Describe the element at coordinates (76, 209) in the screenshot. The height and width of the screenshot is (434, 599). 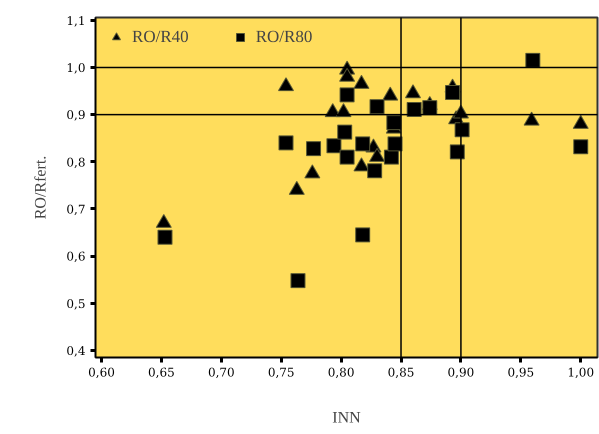
I see `y-tick-label: 0,7` at that location.